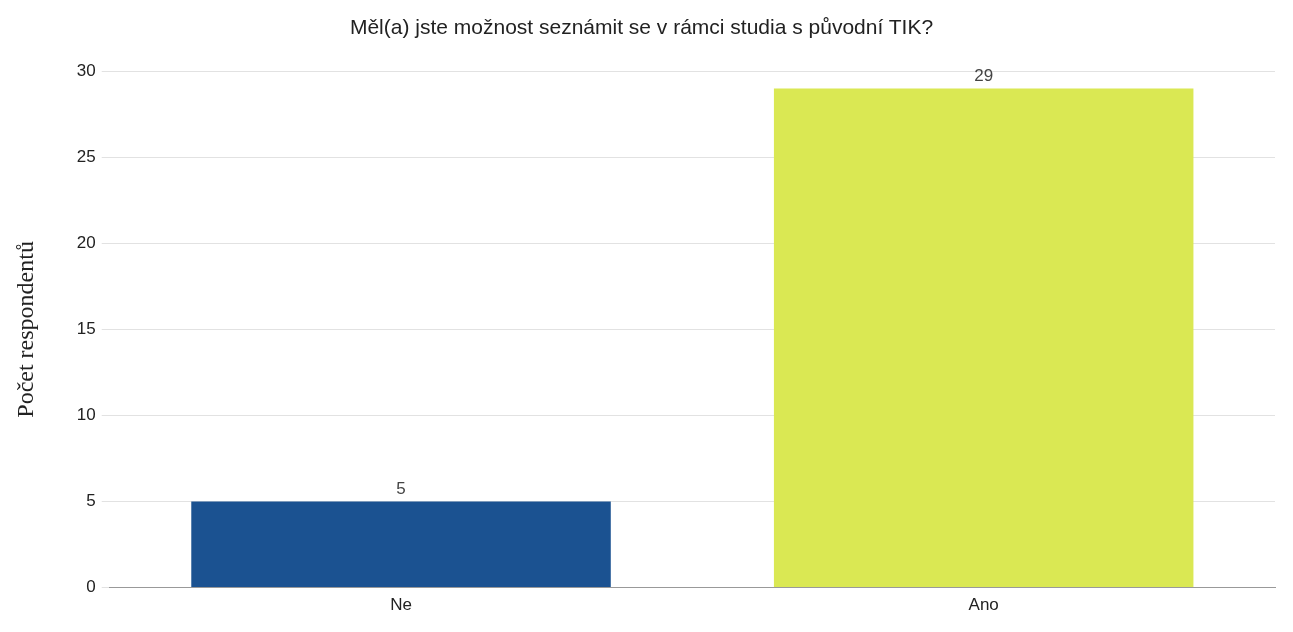  What do you see at coordinates (91, 501) in the screenshot?
I see `y-tick-label: 5` at bounding box center [91, 501].